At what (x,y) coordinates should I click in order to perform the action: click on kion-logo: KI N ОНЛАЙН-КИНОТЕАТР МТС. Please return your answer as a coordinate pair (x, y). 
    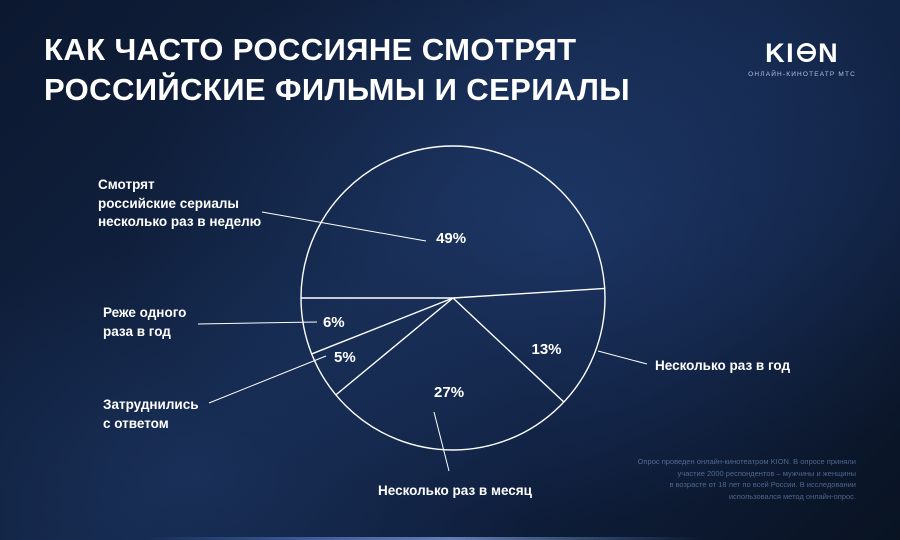
    Looking at the image, I should click on (802, 59).